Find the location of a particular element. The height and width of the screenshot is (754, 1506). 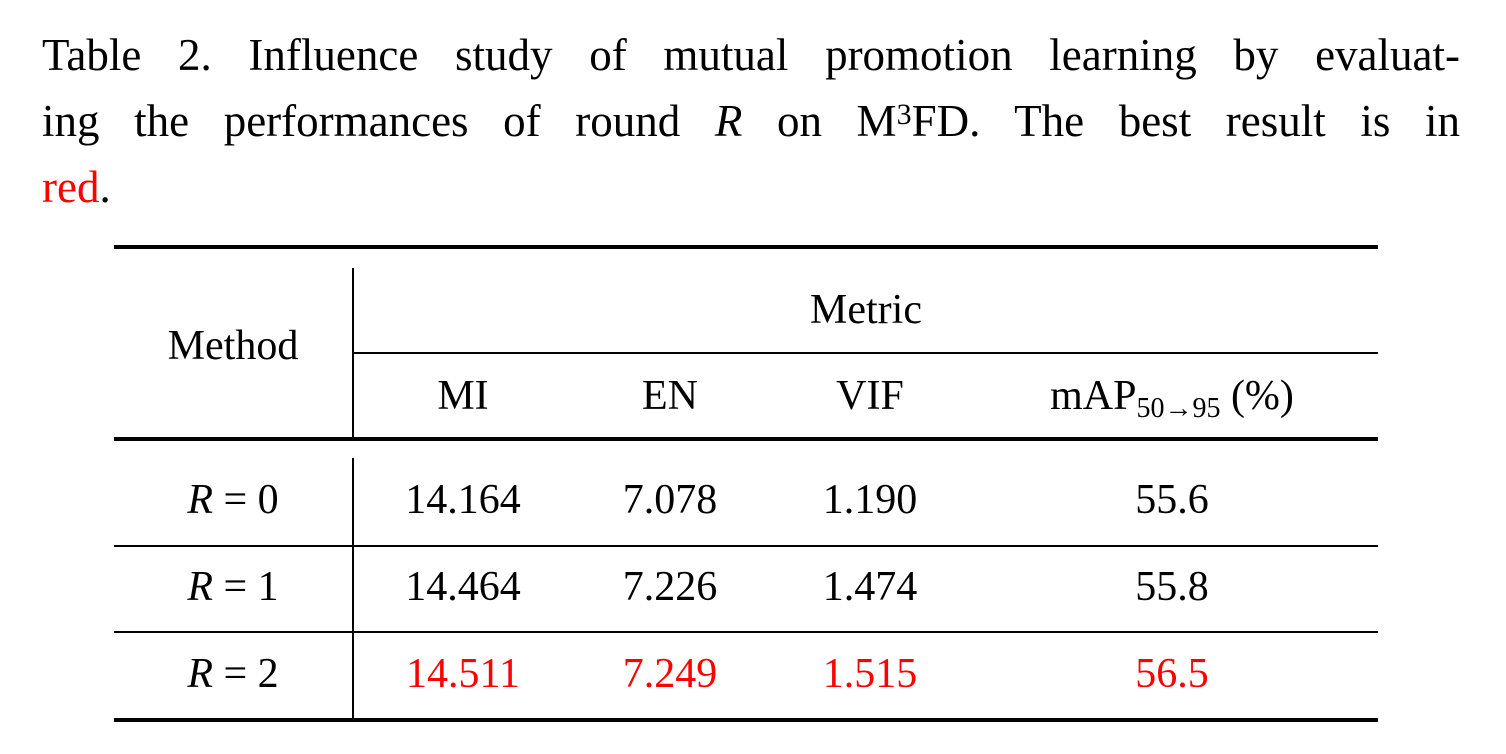

row-0-method: R = 0 is located at coordinates (233, 500).